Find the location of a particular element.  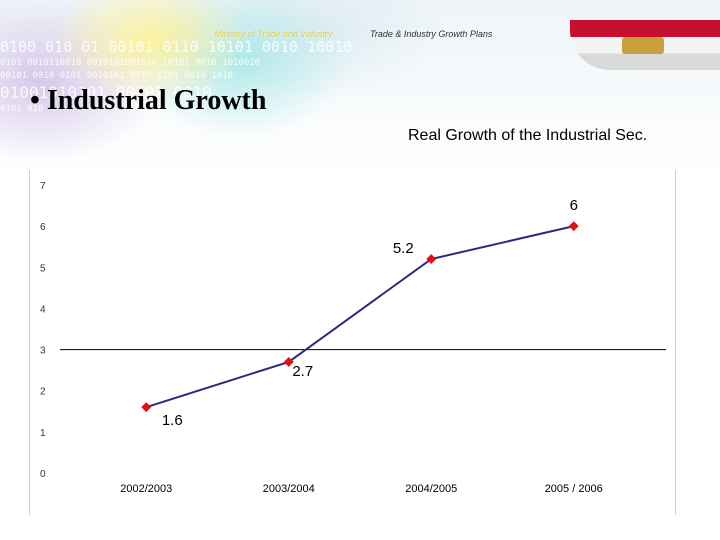

slide-title: • Industrial Growth is located at coordinates (148, 101).